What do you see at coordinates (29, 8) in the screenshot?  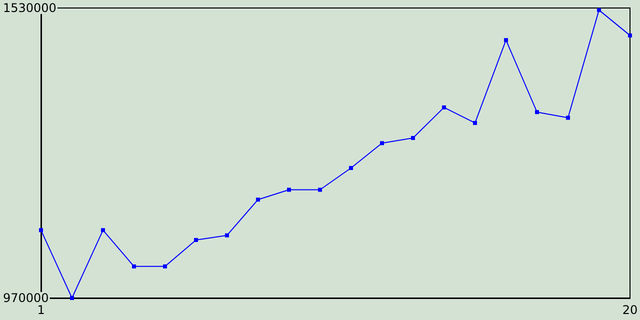 I see `y-tick-label: 1530000` at bounding box center [29, 8].